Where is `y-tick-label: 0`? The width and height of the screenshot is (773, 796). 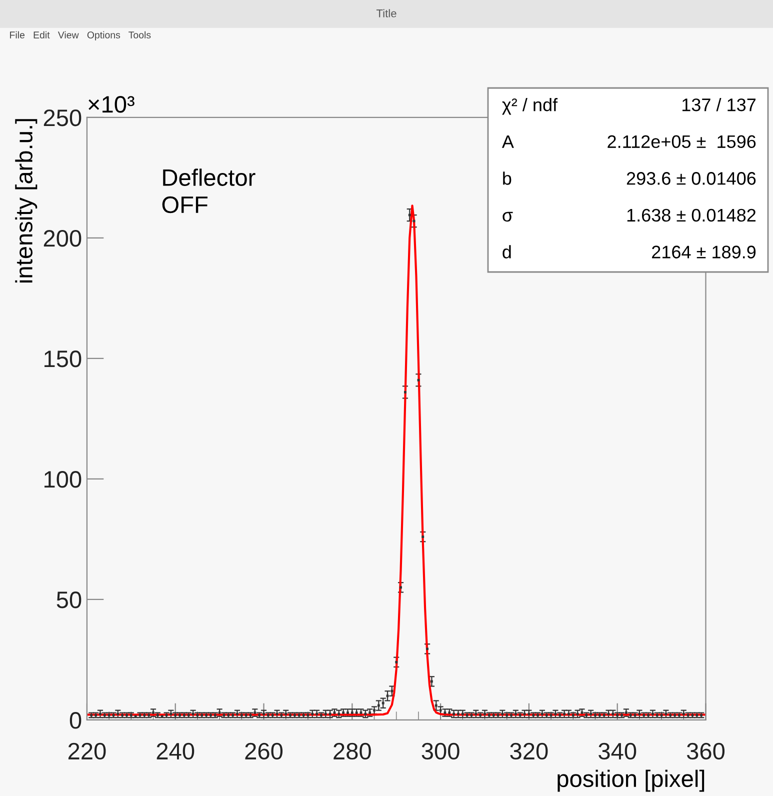 y-tick-label: 0 is located at coordinates (76, 720).